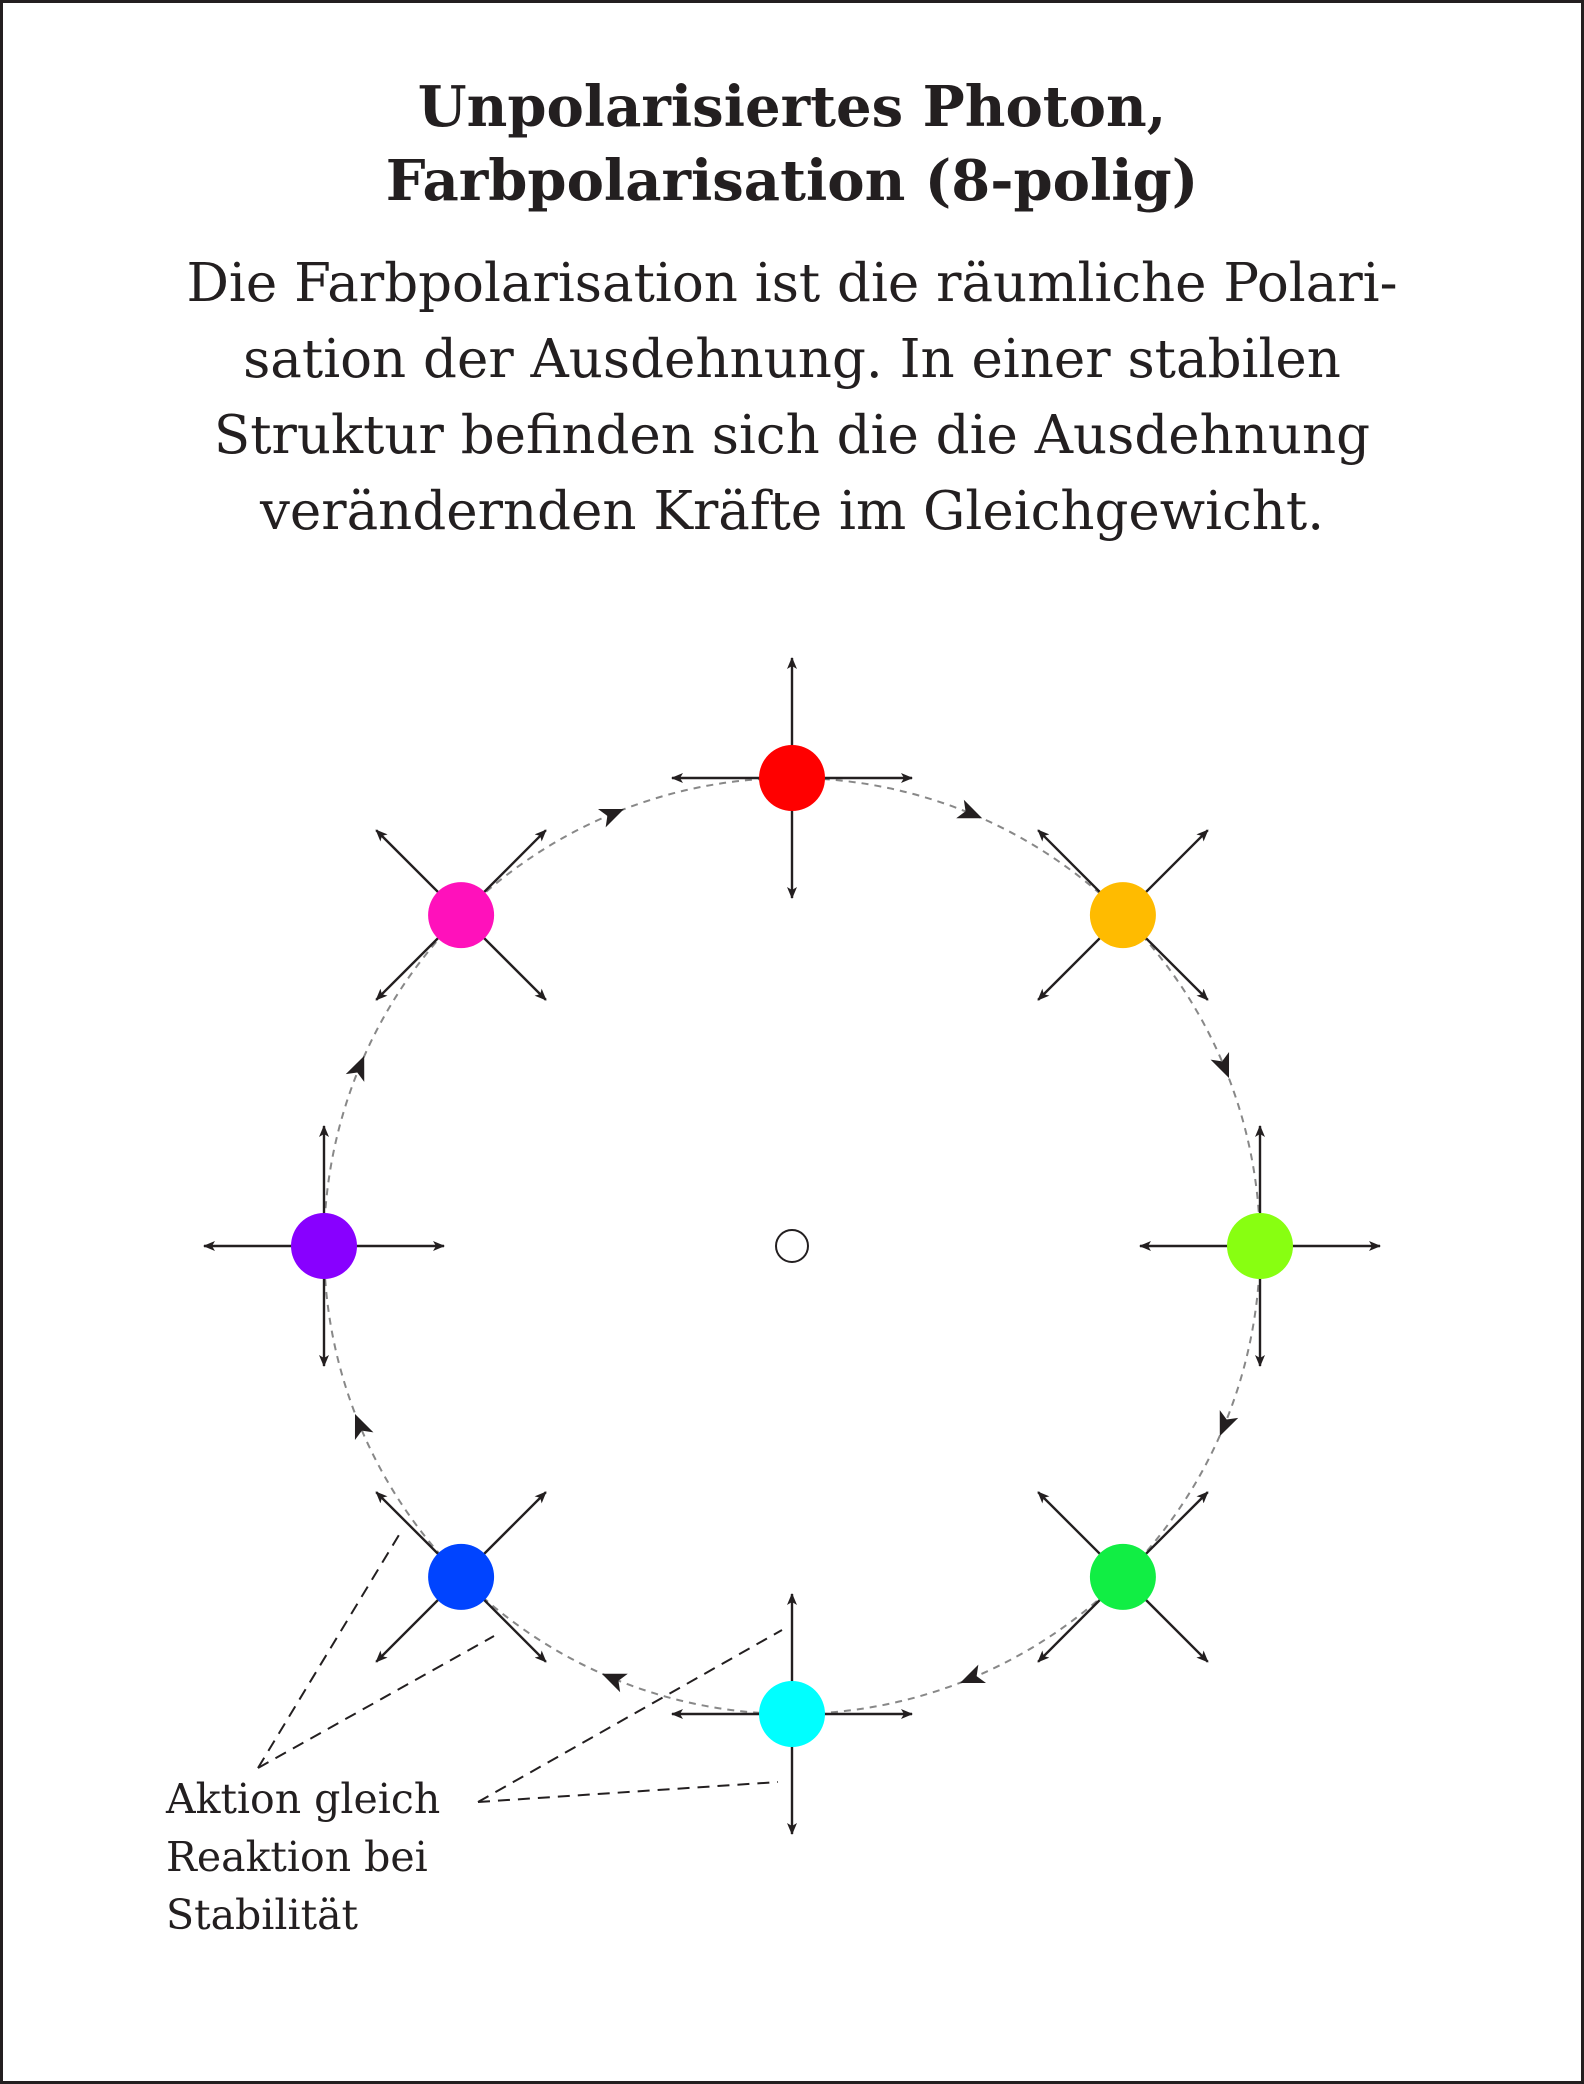 This screenshot has height=2084, width=1584. Describe the element at coordinates (262, 1915) in the screenshot. I see `annotation-line-3: Stabilität` at that location.